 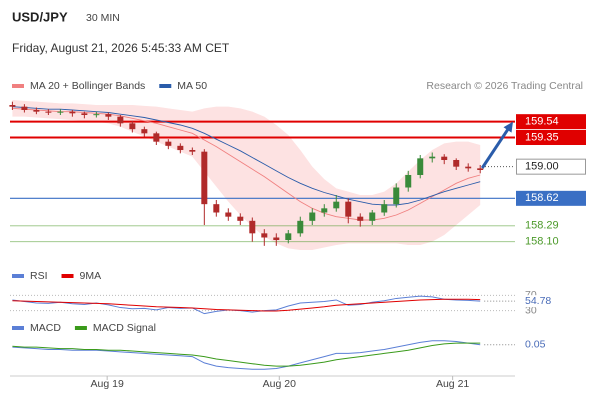 I want to click on legend-label: MACD Signal, so click(x=124, y=328).